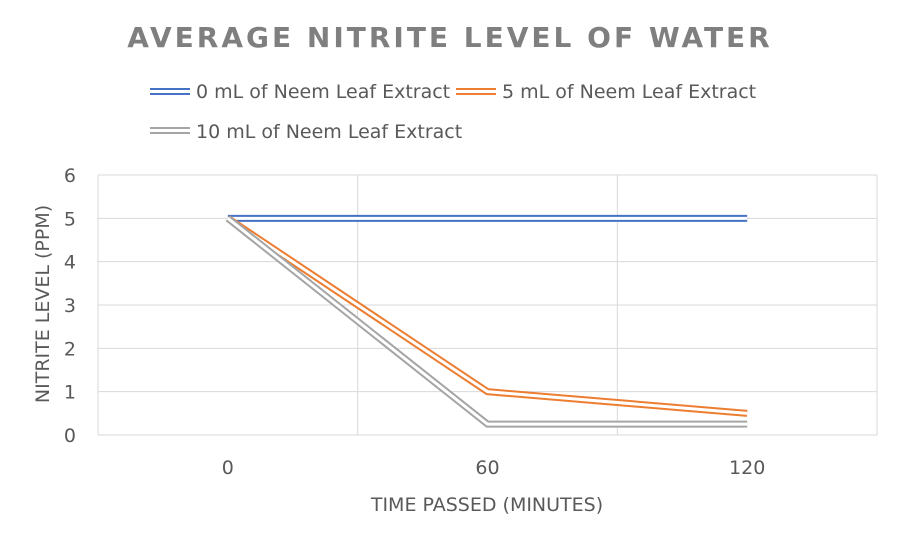  What do you see at coordinates (450, 37) in the screenshot?
I see `chart-title: AVERAGE NITRITE LEVEL OF WATER` at bounding box center [450, 37].